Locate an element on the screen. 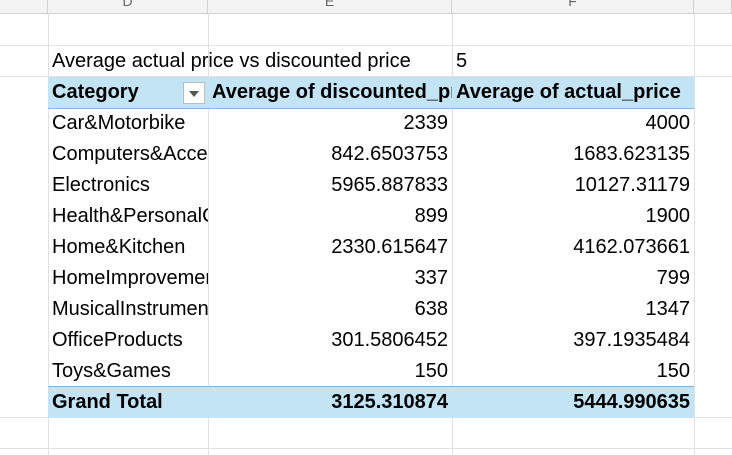  discounted-price-cell: 899 is located at coordinates (431, 216).